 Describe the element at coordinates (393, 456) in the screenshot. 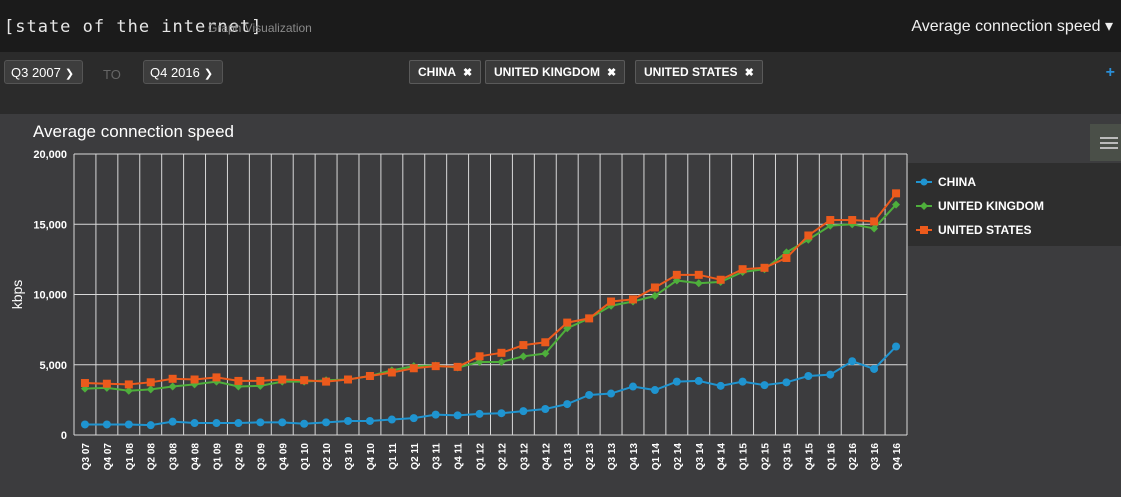

I see `x-tick-label: Q1 11` at that location.